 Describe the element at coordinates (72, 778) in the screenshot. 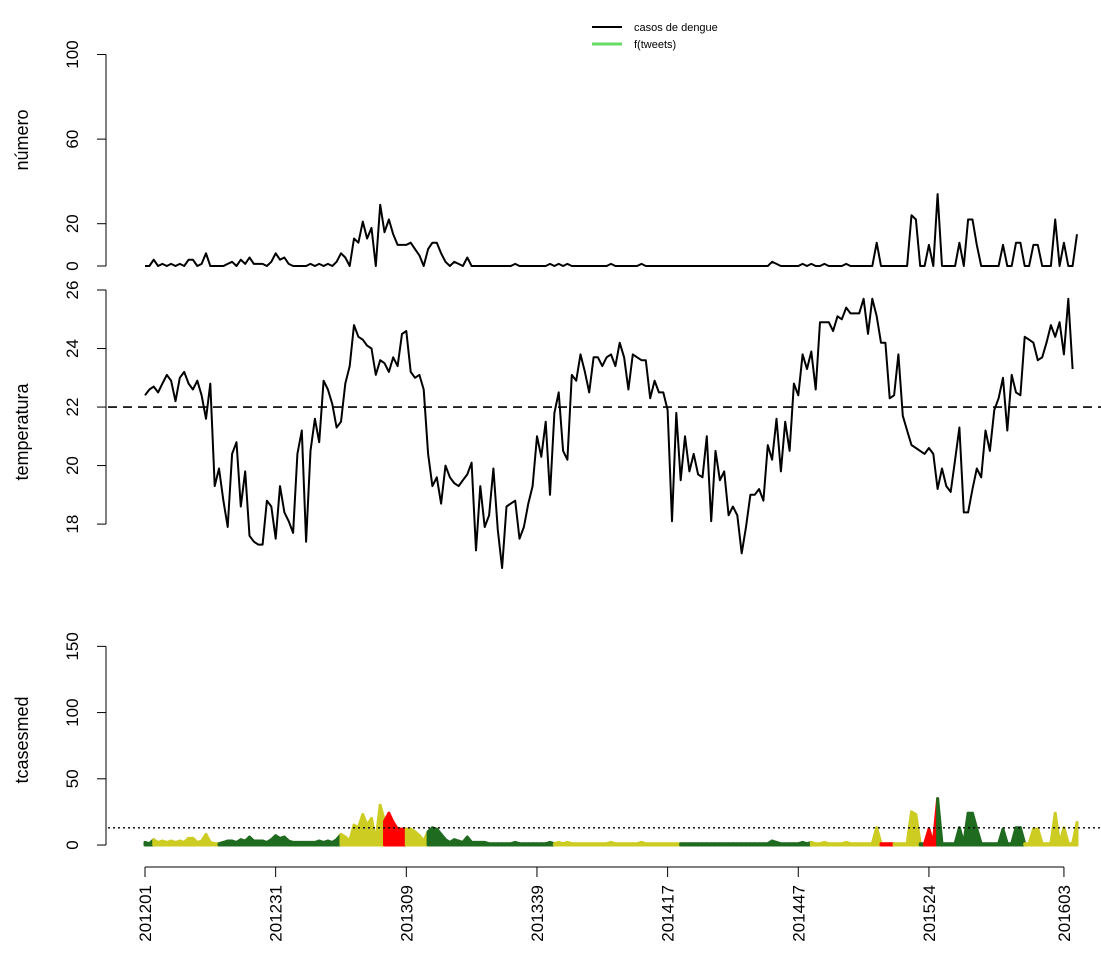

I see `tcasesmed-y-tick-label: 50` at that location.